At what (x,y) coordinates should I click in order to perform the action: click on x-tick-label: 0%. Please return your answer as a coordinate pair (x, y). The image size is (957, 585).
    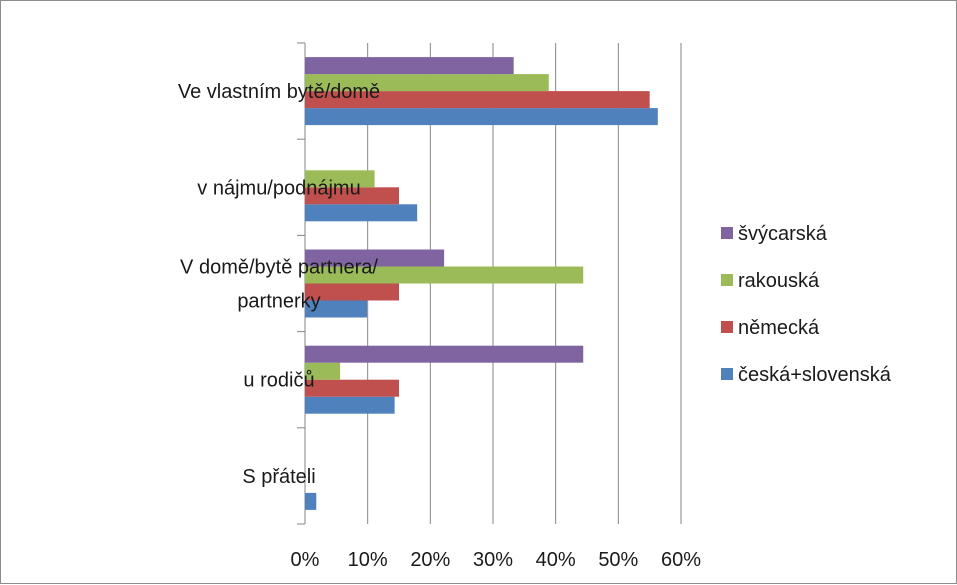
    Looking at the image, I should click on (305, 560).